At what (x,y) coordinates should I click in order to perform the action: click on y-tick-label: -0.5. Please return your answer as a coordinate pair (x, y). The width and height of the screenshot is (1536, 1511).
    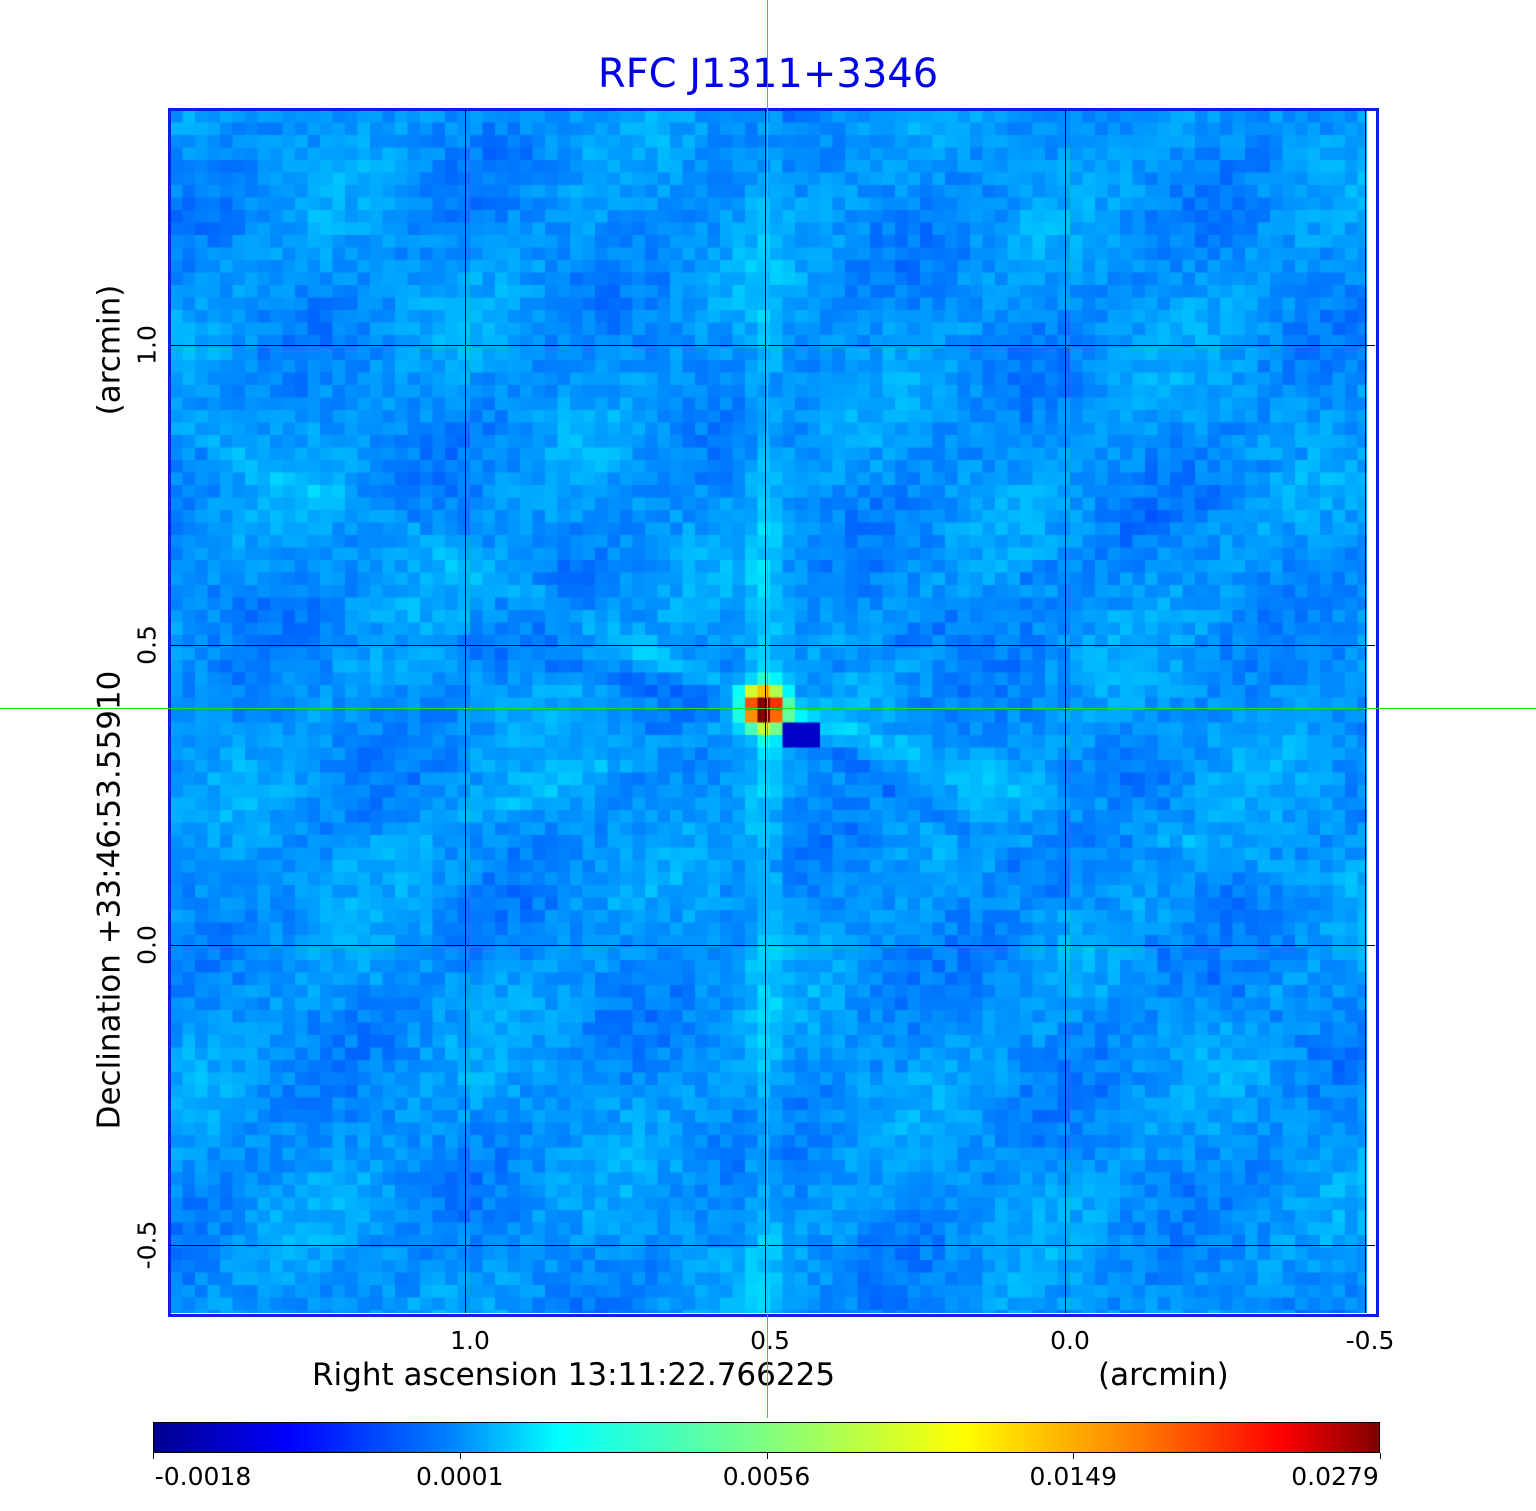
    Looking at the image, I should click on (147, 1245).